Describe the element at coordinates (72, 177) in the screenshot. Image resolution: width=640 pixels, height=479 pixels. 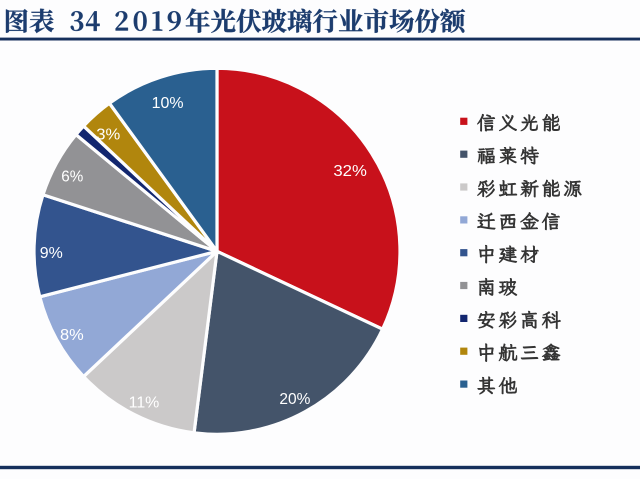
I see `svg-text: 6%` at that location.